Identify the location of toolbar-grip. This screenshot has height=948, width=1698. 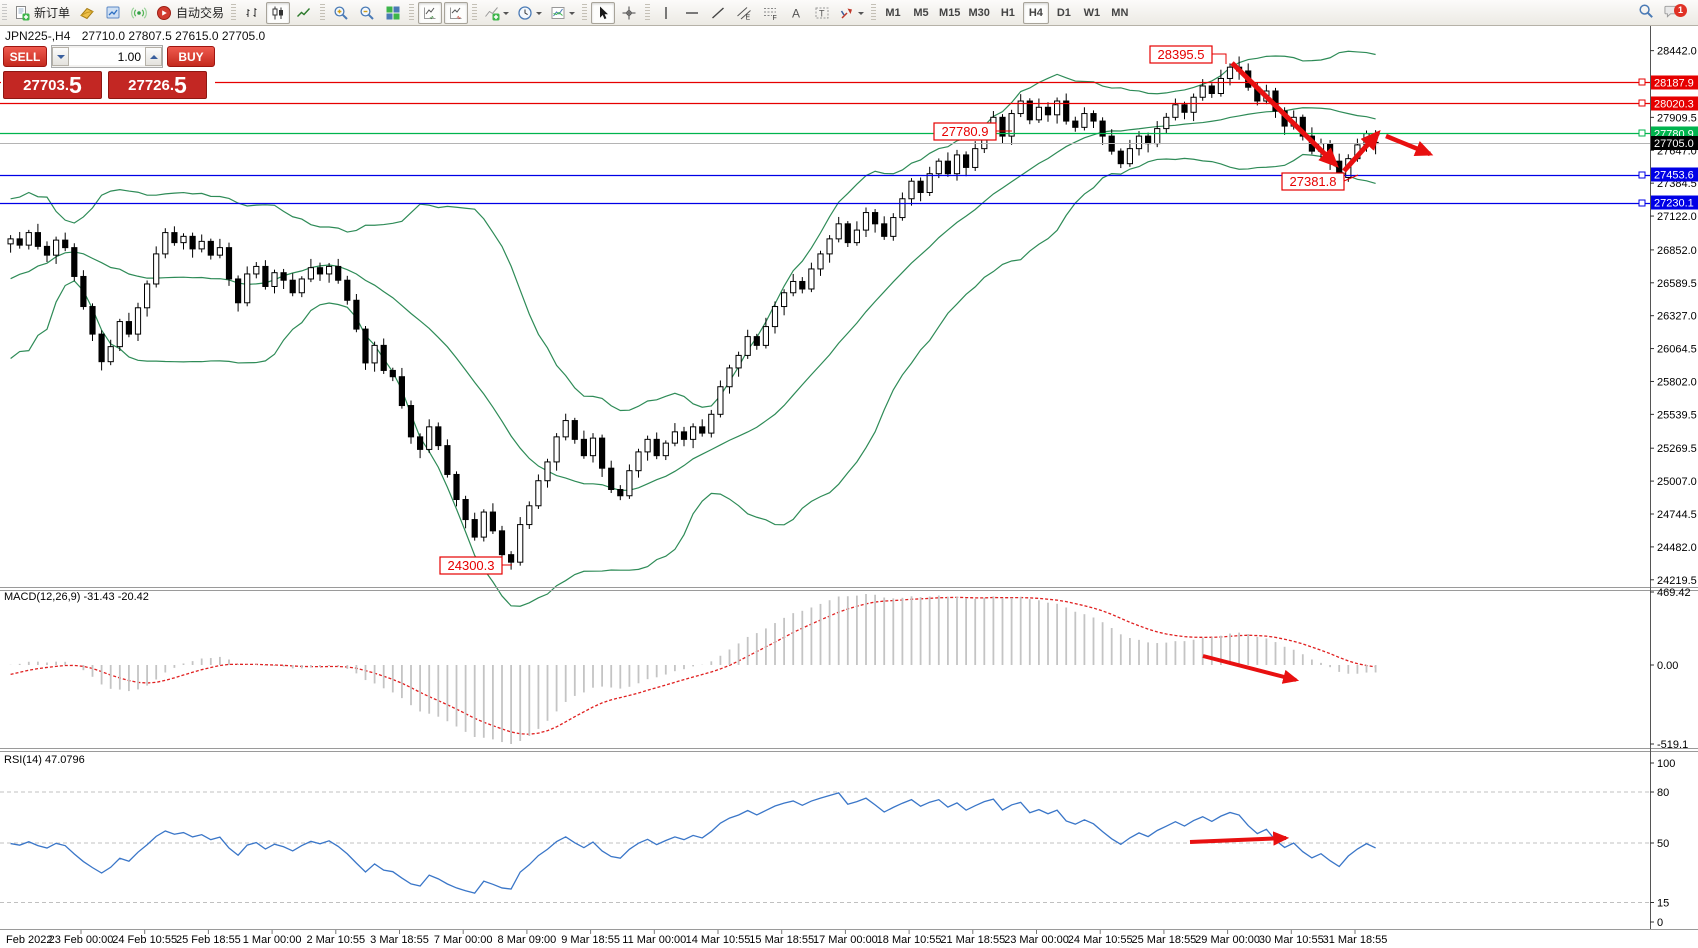
(4, 12).